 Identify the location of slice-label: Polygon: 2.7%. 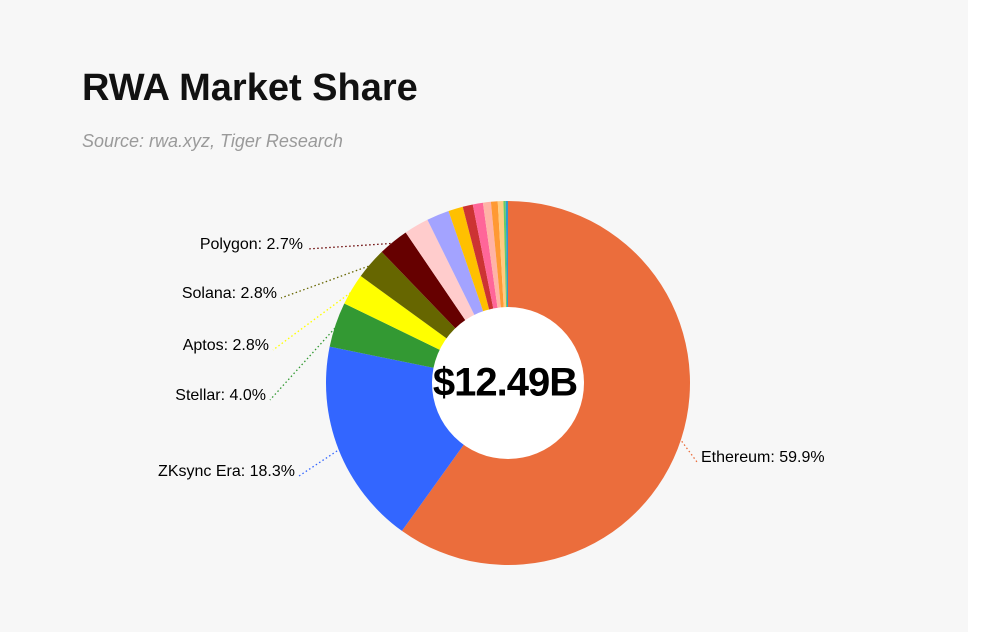
(251, 244).